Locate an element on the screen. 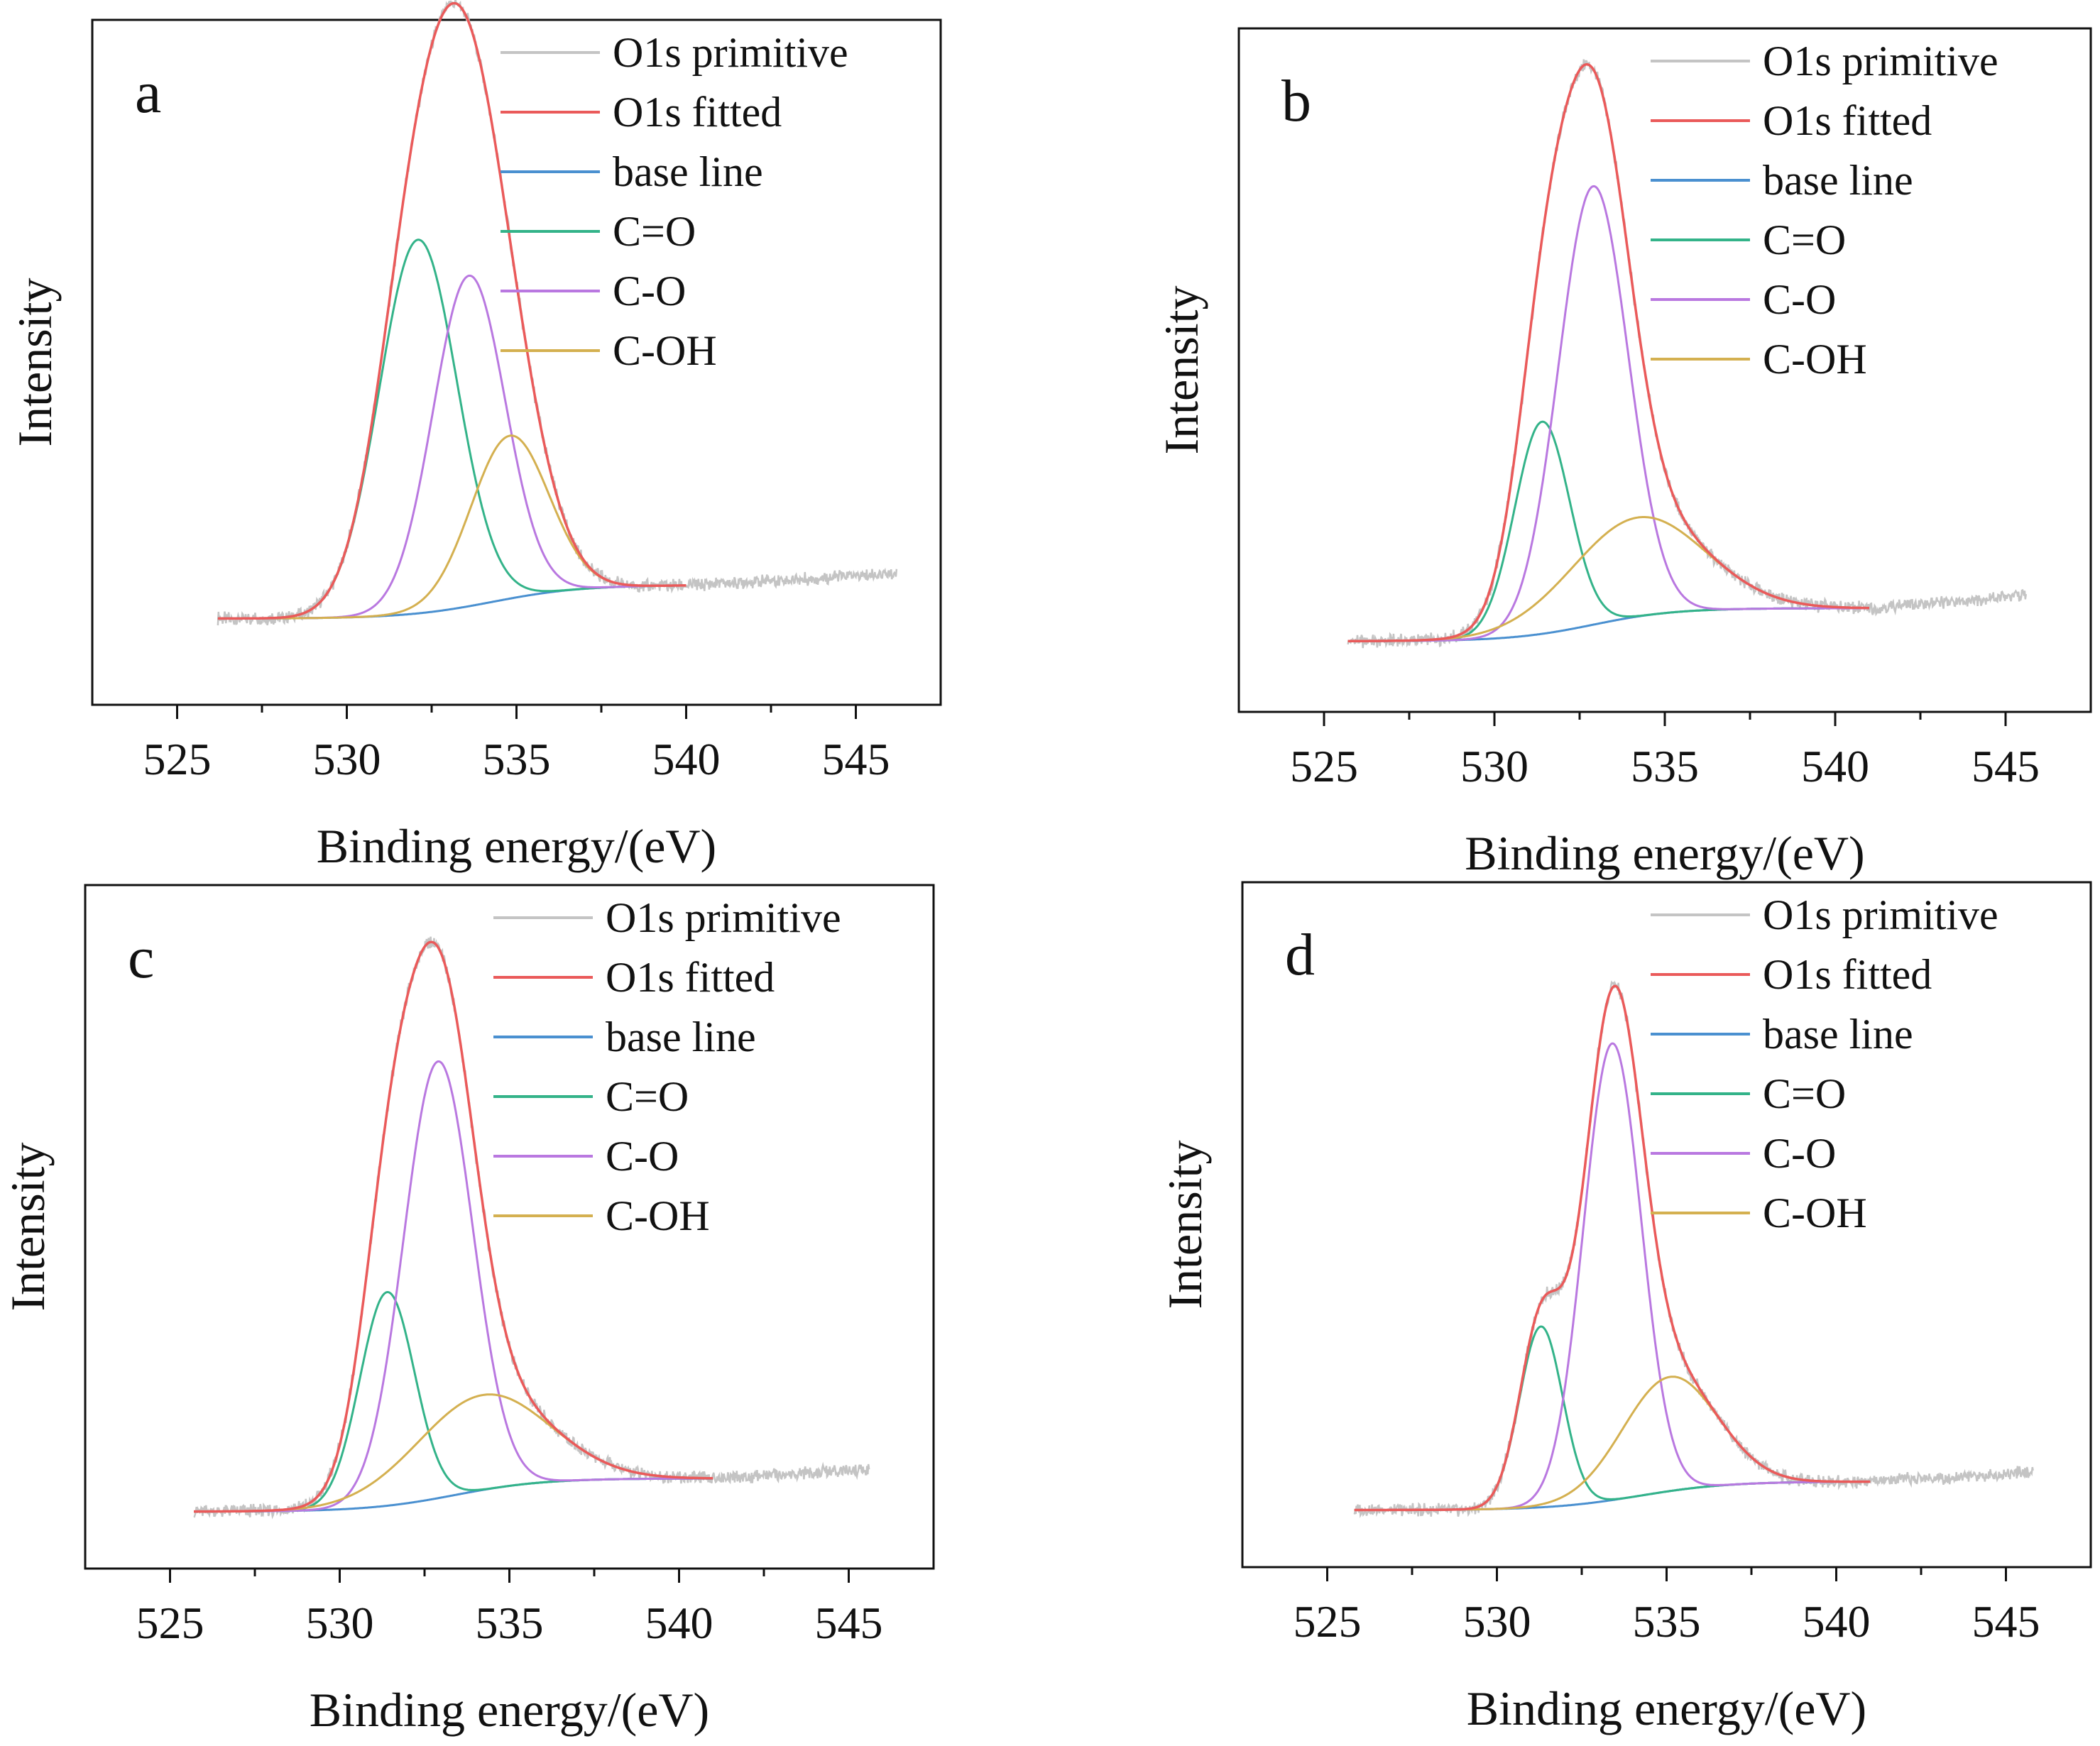 Image resolution: width=2100 pixels, height=1746 pixels. panel-letter: c is located at coordinates (141, 958).